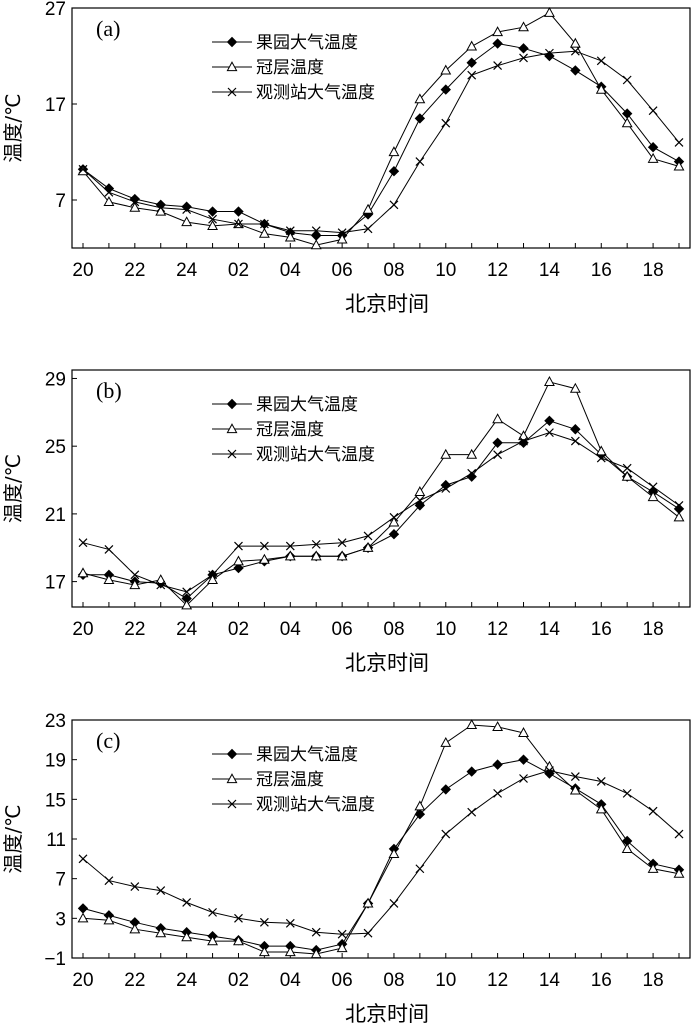  Describe the element at coordinates (134, 980) in the screenshot. I see `x-tick-label: 22` at that location.